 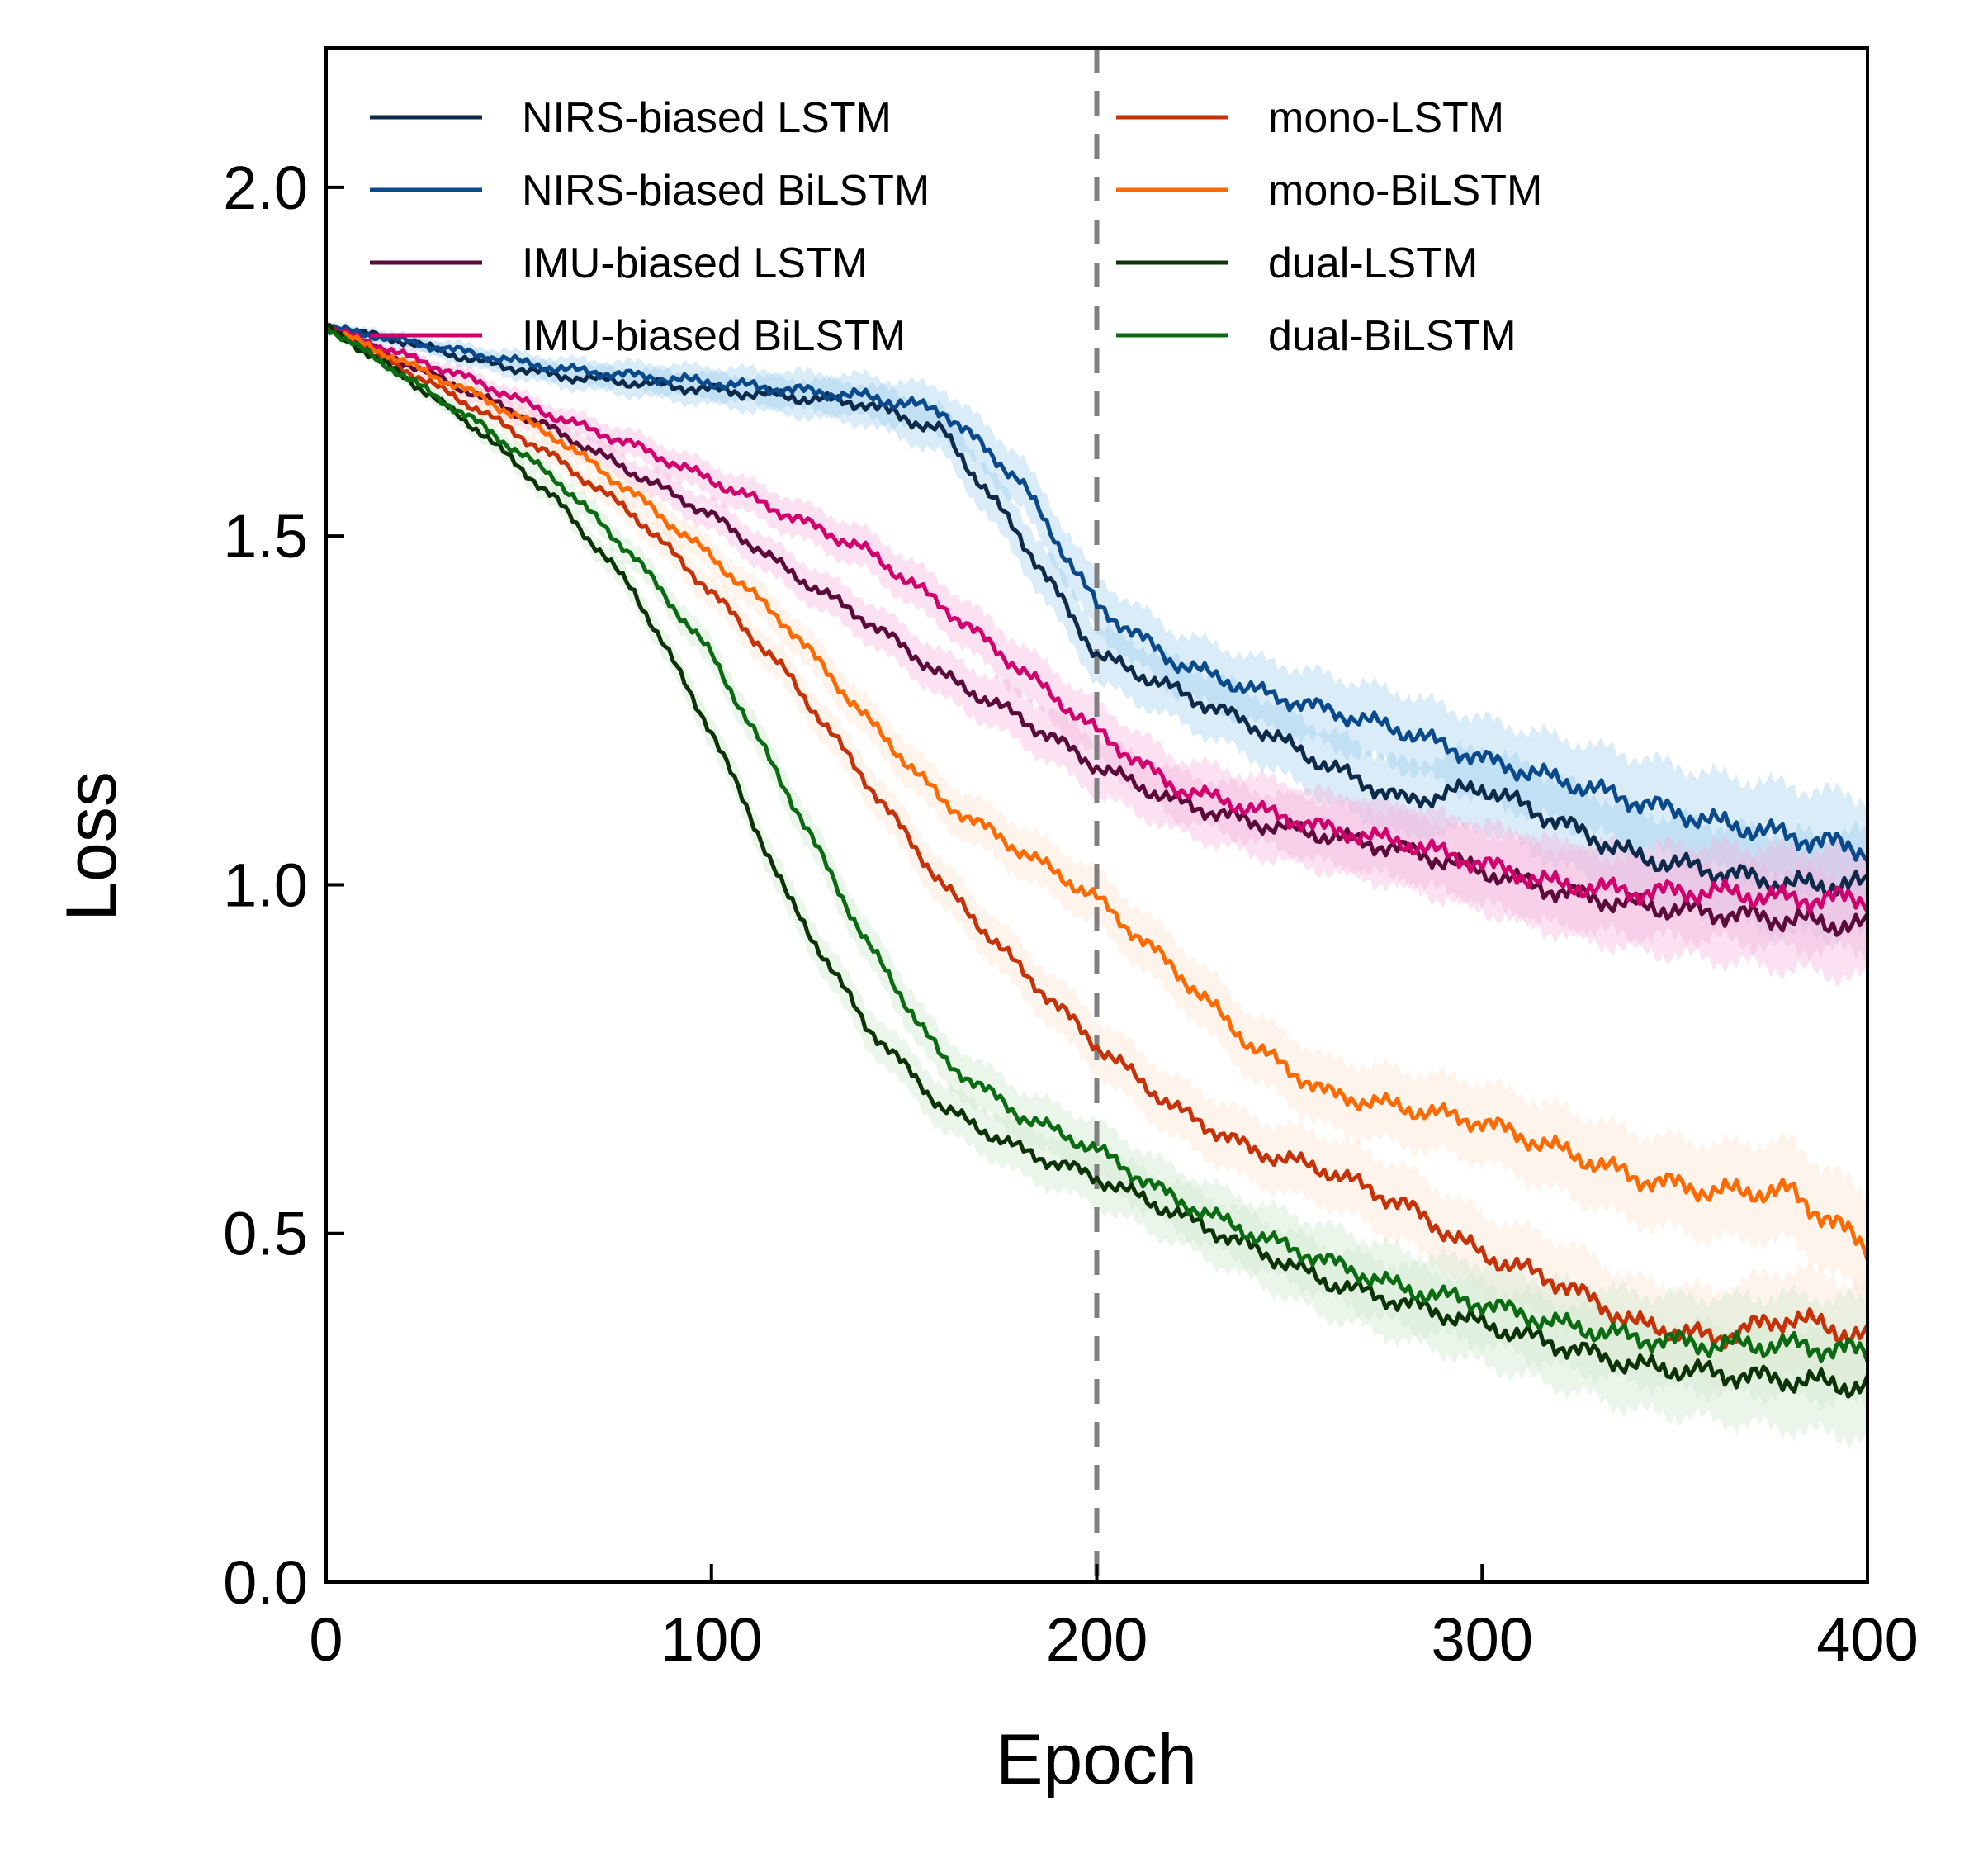 What do you see at coordinates (1482, 1640) in the screenshot?
I see `x-tick-label: 300` at bounding box center [1482, 1640].